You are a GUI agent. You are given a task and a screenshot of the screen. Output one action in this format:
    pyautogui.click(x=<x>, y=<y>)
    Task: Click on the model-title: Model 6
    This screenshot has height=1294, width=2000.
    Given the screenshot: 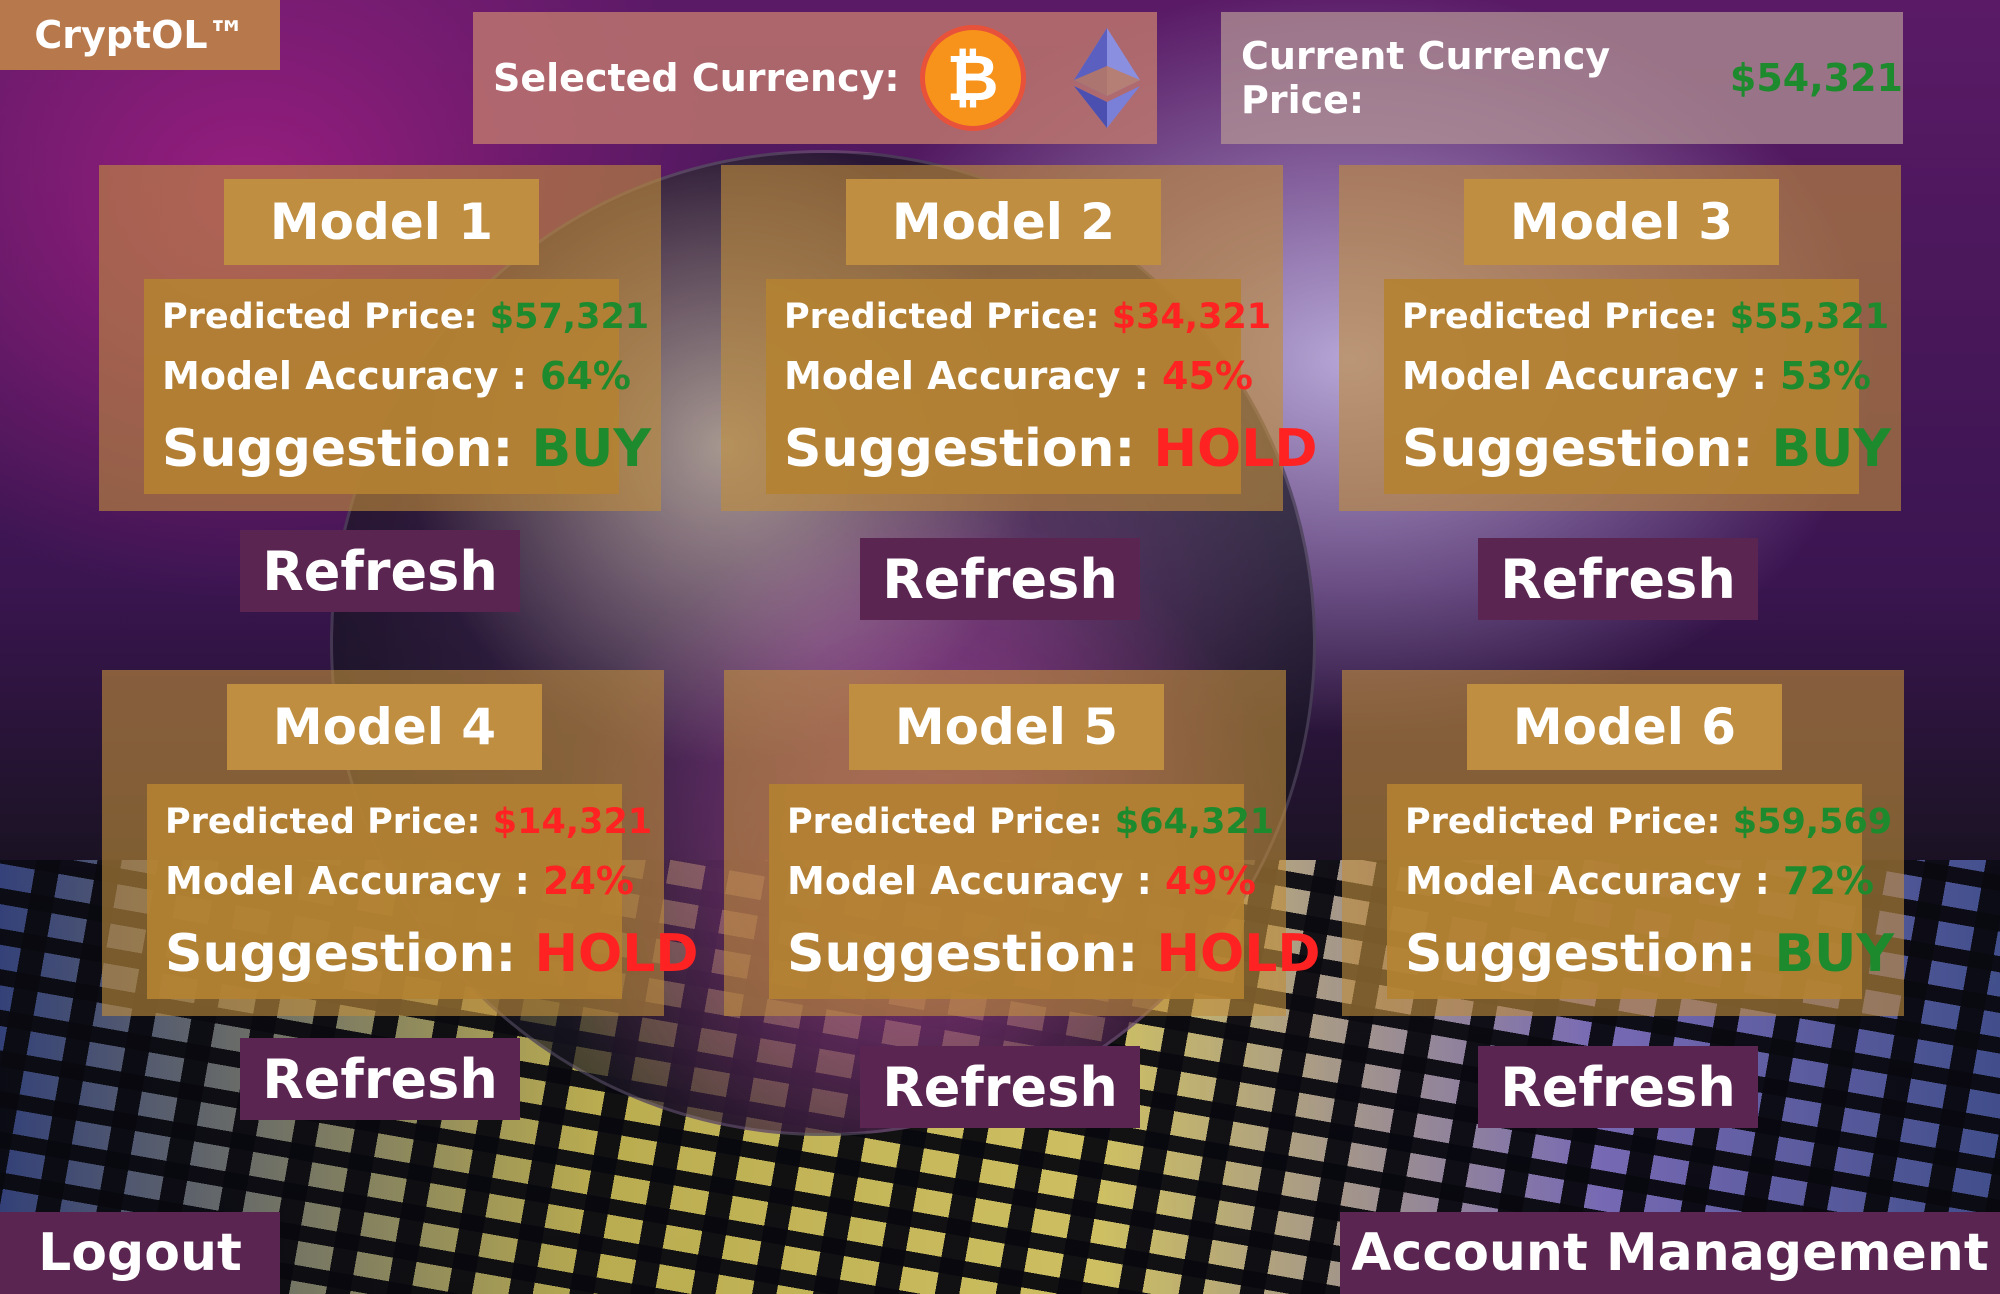 What is the action you would take?
    pyautogui.click(x=1624, y=727)
    